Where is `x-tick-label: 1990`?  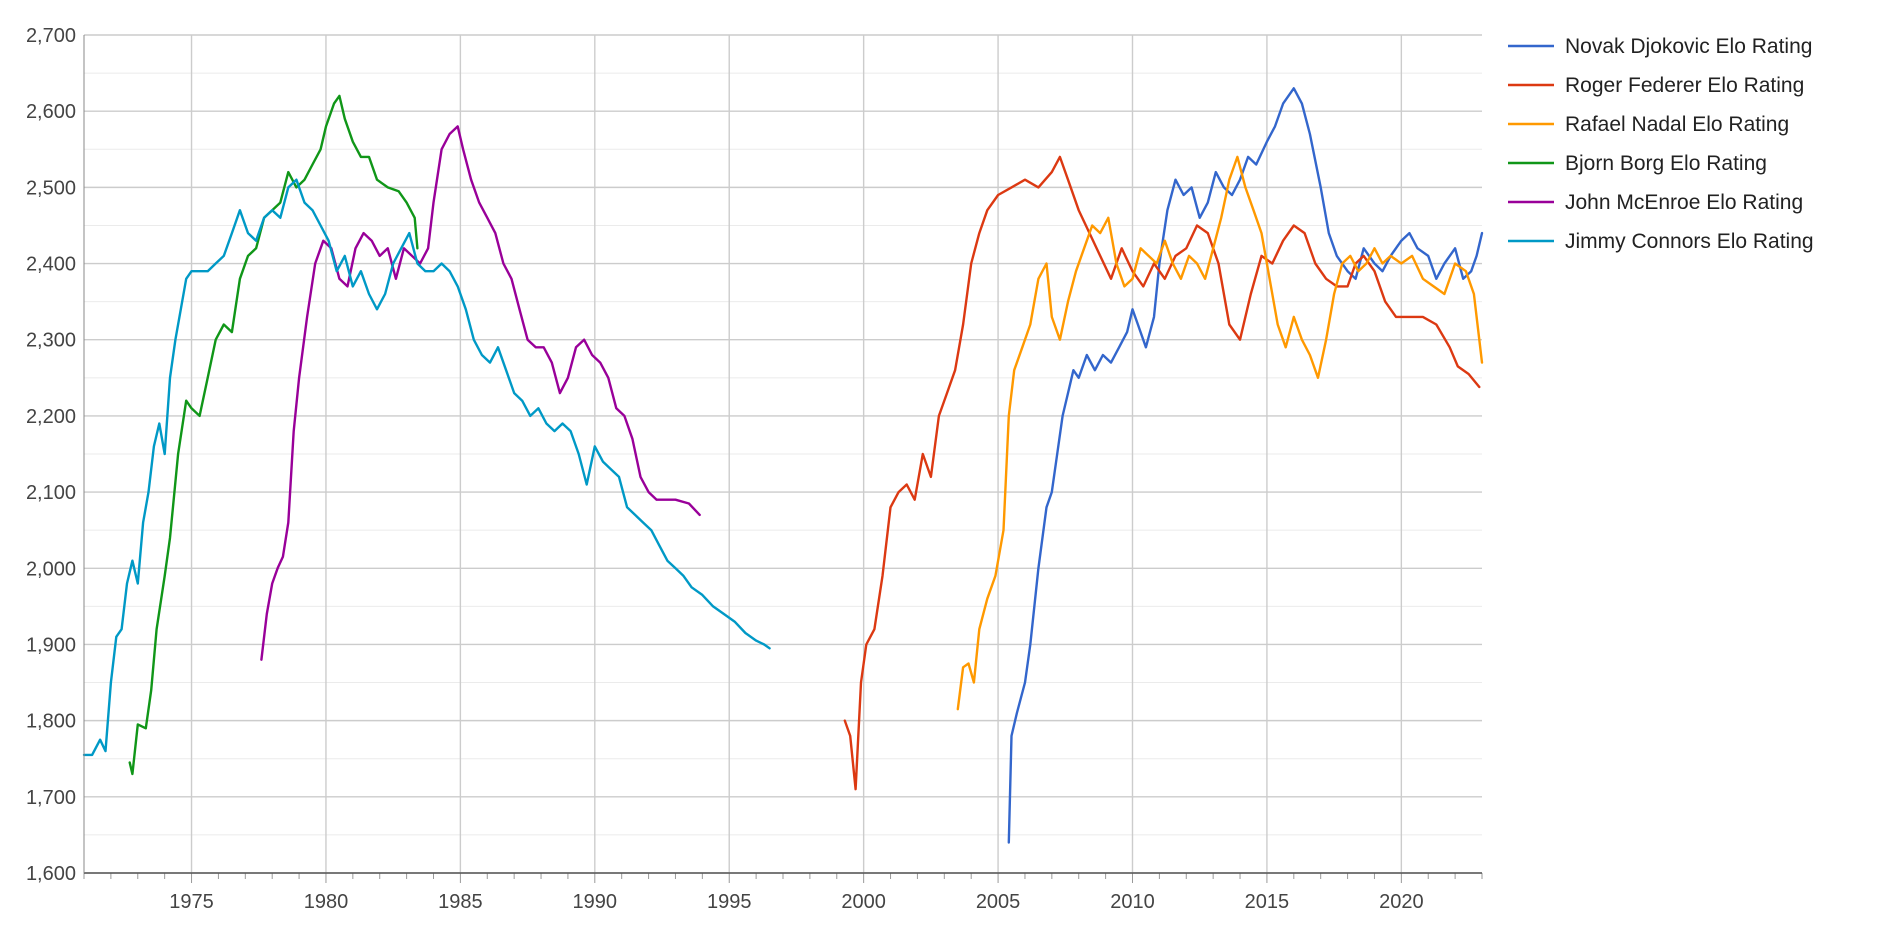 x-tick-label: 1990 is located at coordinates (595, 902).